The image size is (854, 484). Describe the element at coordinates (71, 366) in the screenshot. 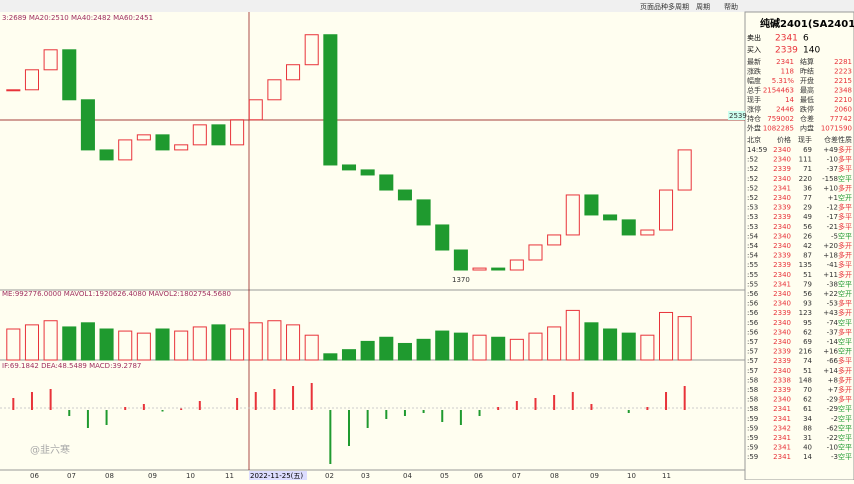

I see `macd-label: IF:69.1842 DEA:48.5489 MACD:39.2787` at that location.